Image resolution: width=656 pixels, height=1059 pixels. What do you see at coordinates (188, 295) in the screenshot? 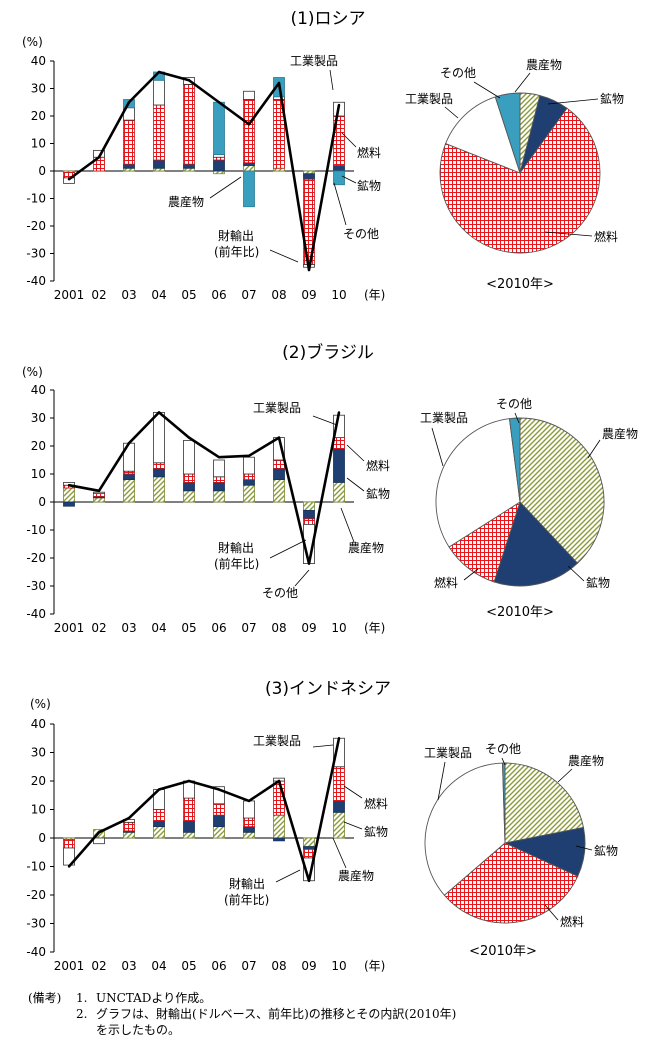
I see `x-tick-label: 05` at bounding box center [188, 295].